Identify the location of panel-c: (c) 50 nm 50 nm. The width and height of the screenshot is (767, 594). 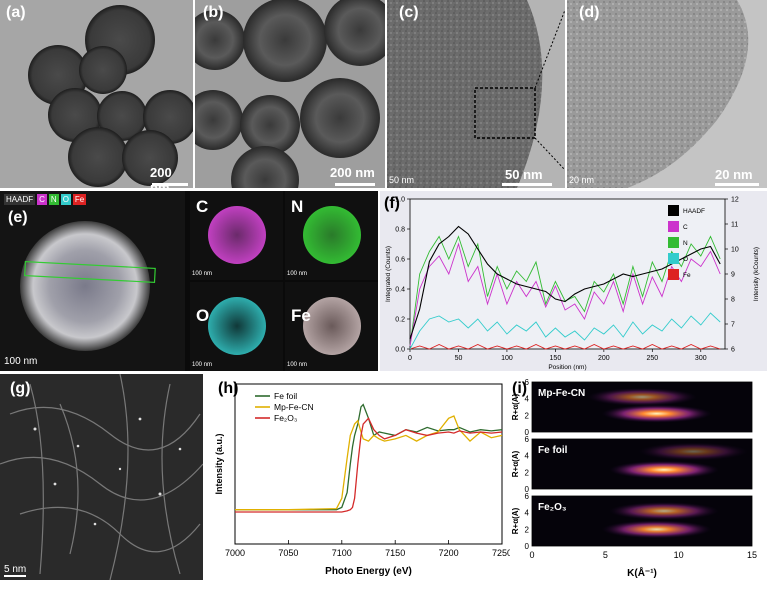
(476, 94).